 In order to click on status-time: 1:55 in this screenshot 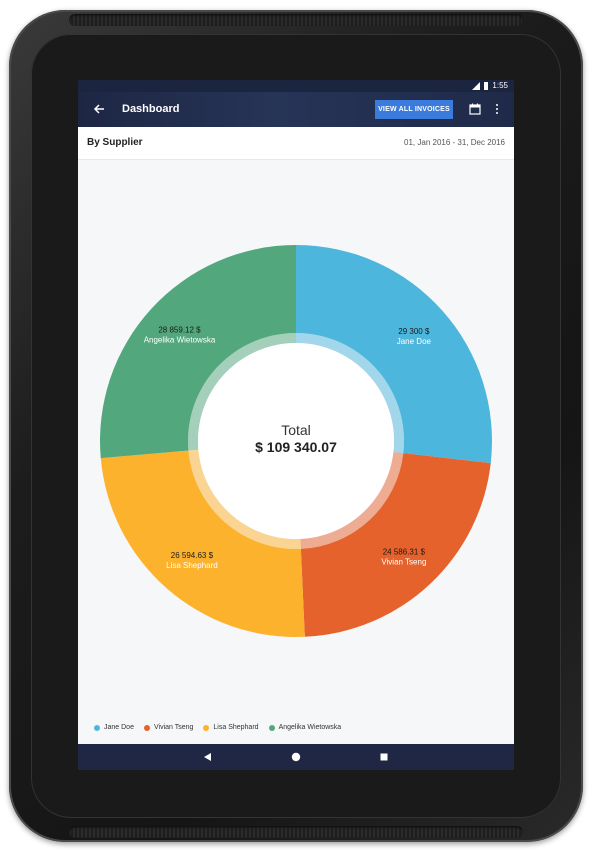, I will do `click(500, 85)`.